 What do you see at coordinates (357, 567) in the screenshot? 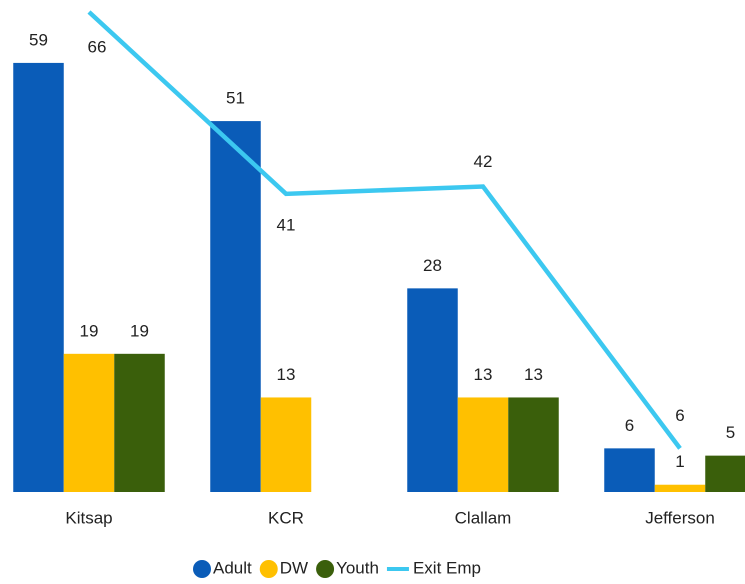
I see `legend-label: Youth` at bounding box center [357, 567].